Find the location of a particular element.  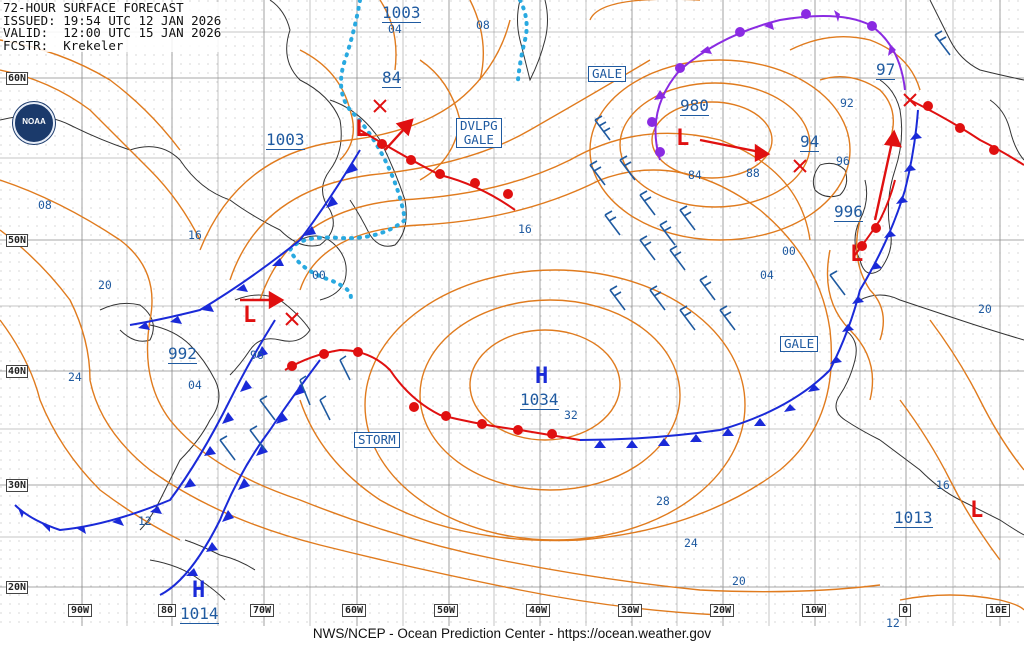

lon-label: 0 is located at coordinates (905, 610).